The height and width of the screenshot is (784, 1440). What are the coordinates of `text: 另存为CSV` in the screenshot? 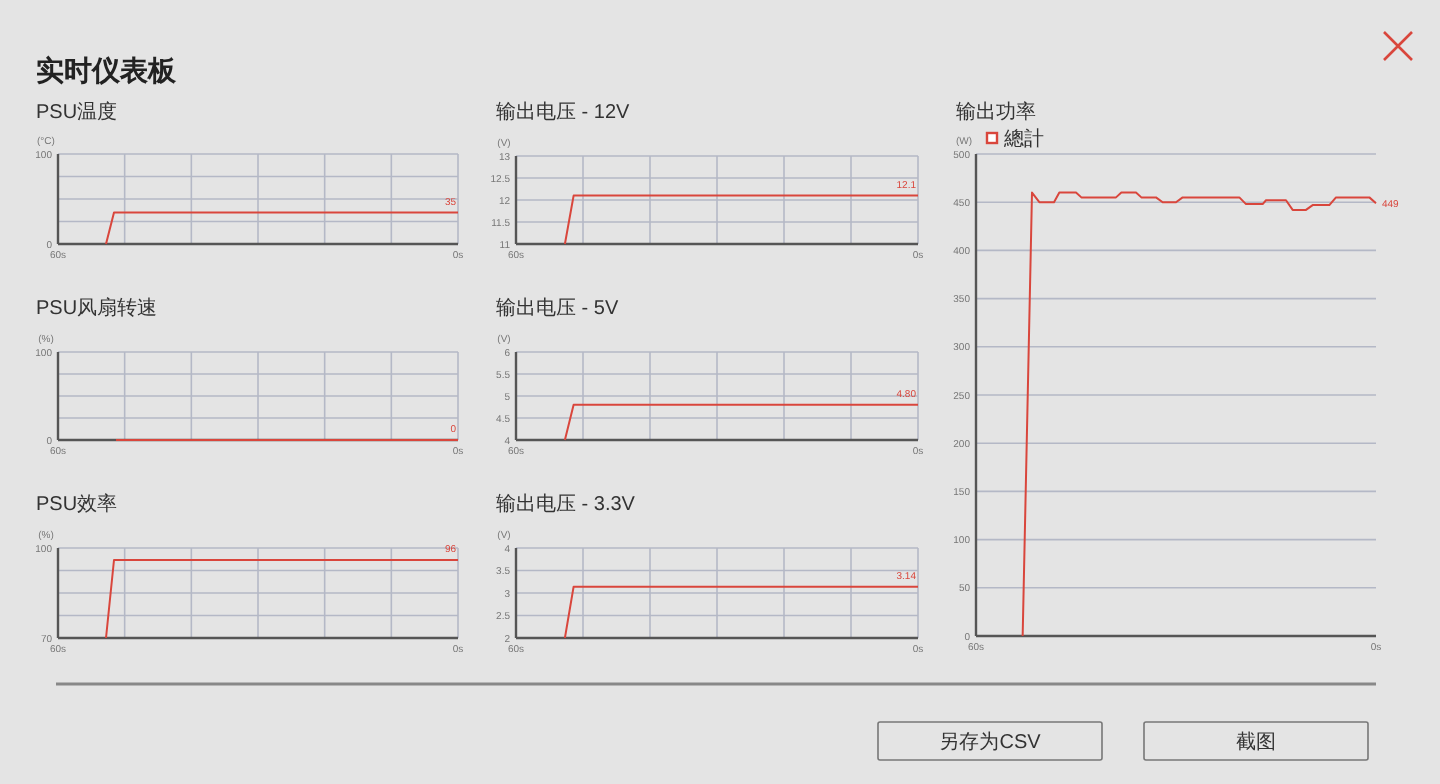 It's located at (990, 742).